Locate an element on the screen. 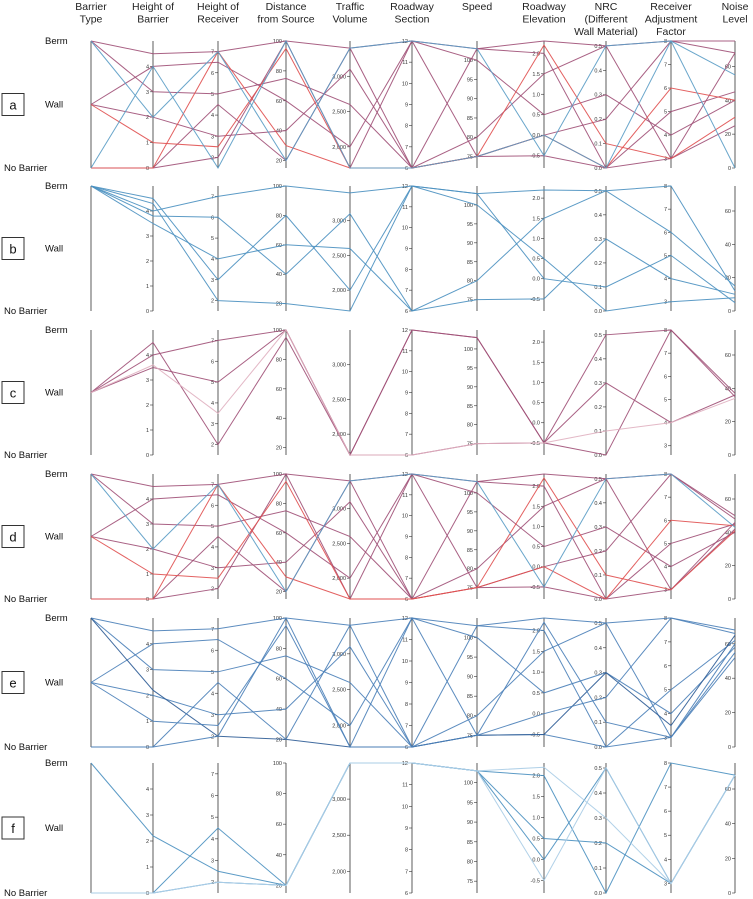  tick-label: 3,000 is located at coordinates (339, 655).